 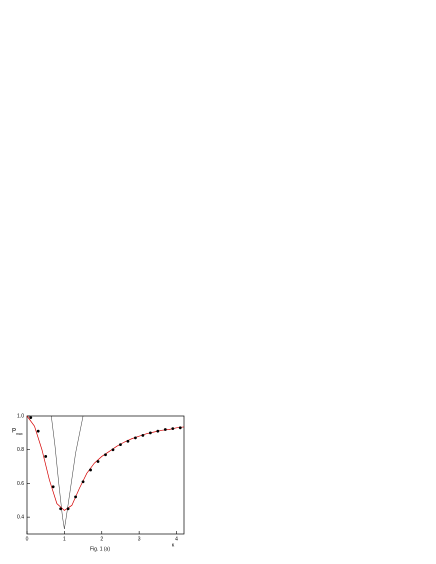 I want to click on y-tick-label: 0.4, so click(x=20, y=517).